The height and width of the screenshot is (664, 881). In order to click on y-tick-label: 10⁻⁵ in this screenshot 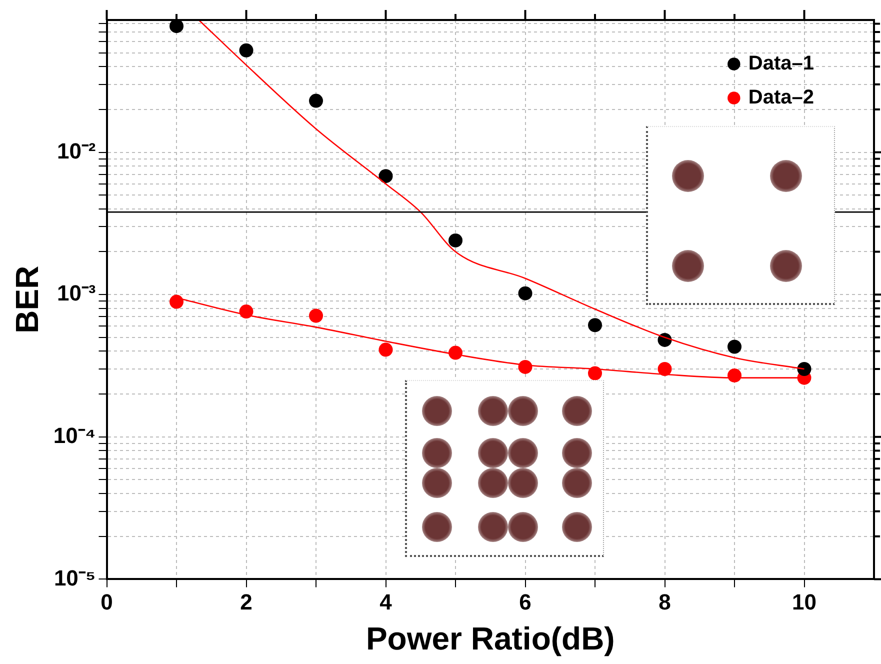, I will do `click(75, 577)`.